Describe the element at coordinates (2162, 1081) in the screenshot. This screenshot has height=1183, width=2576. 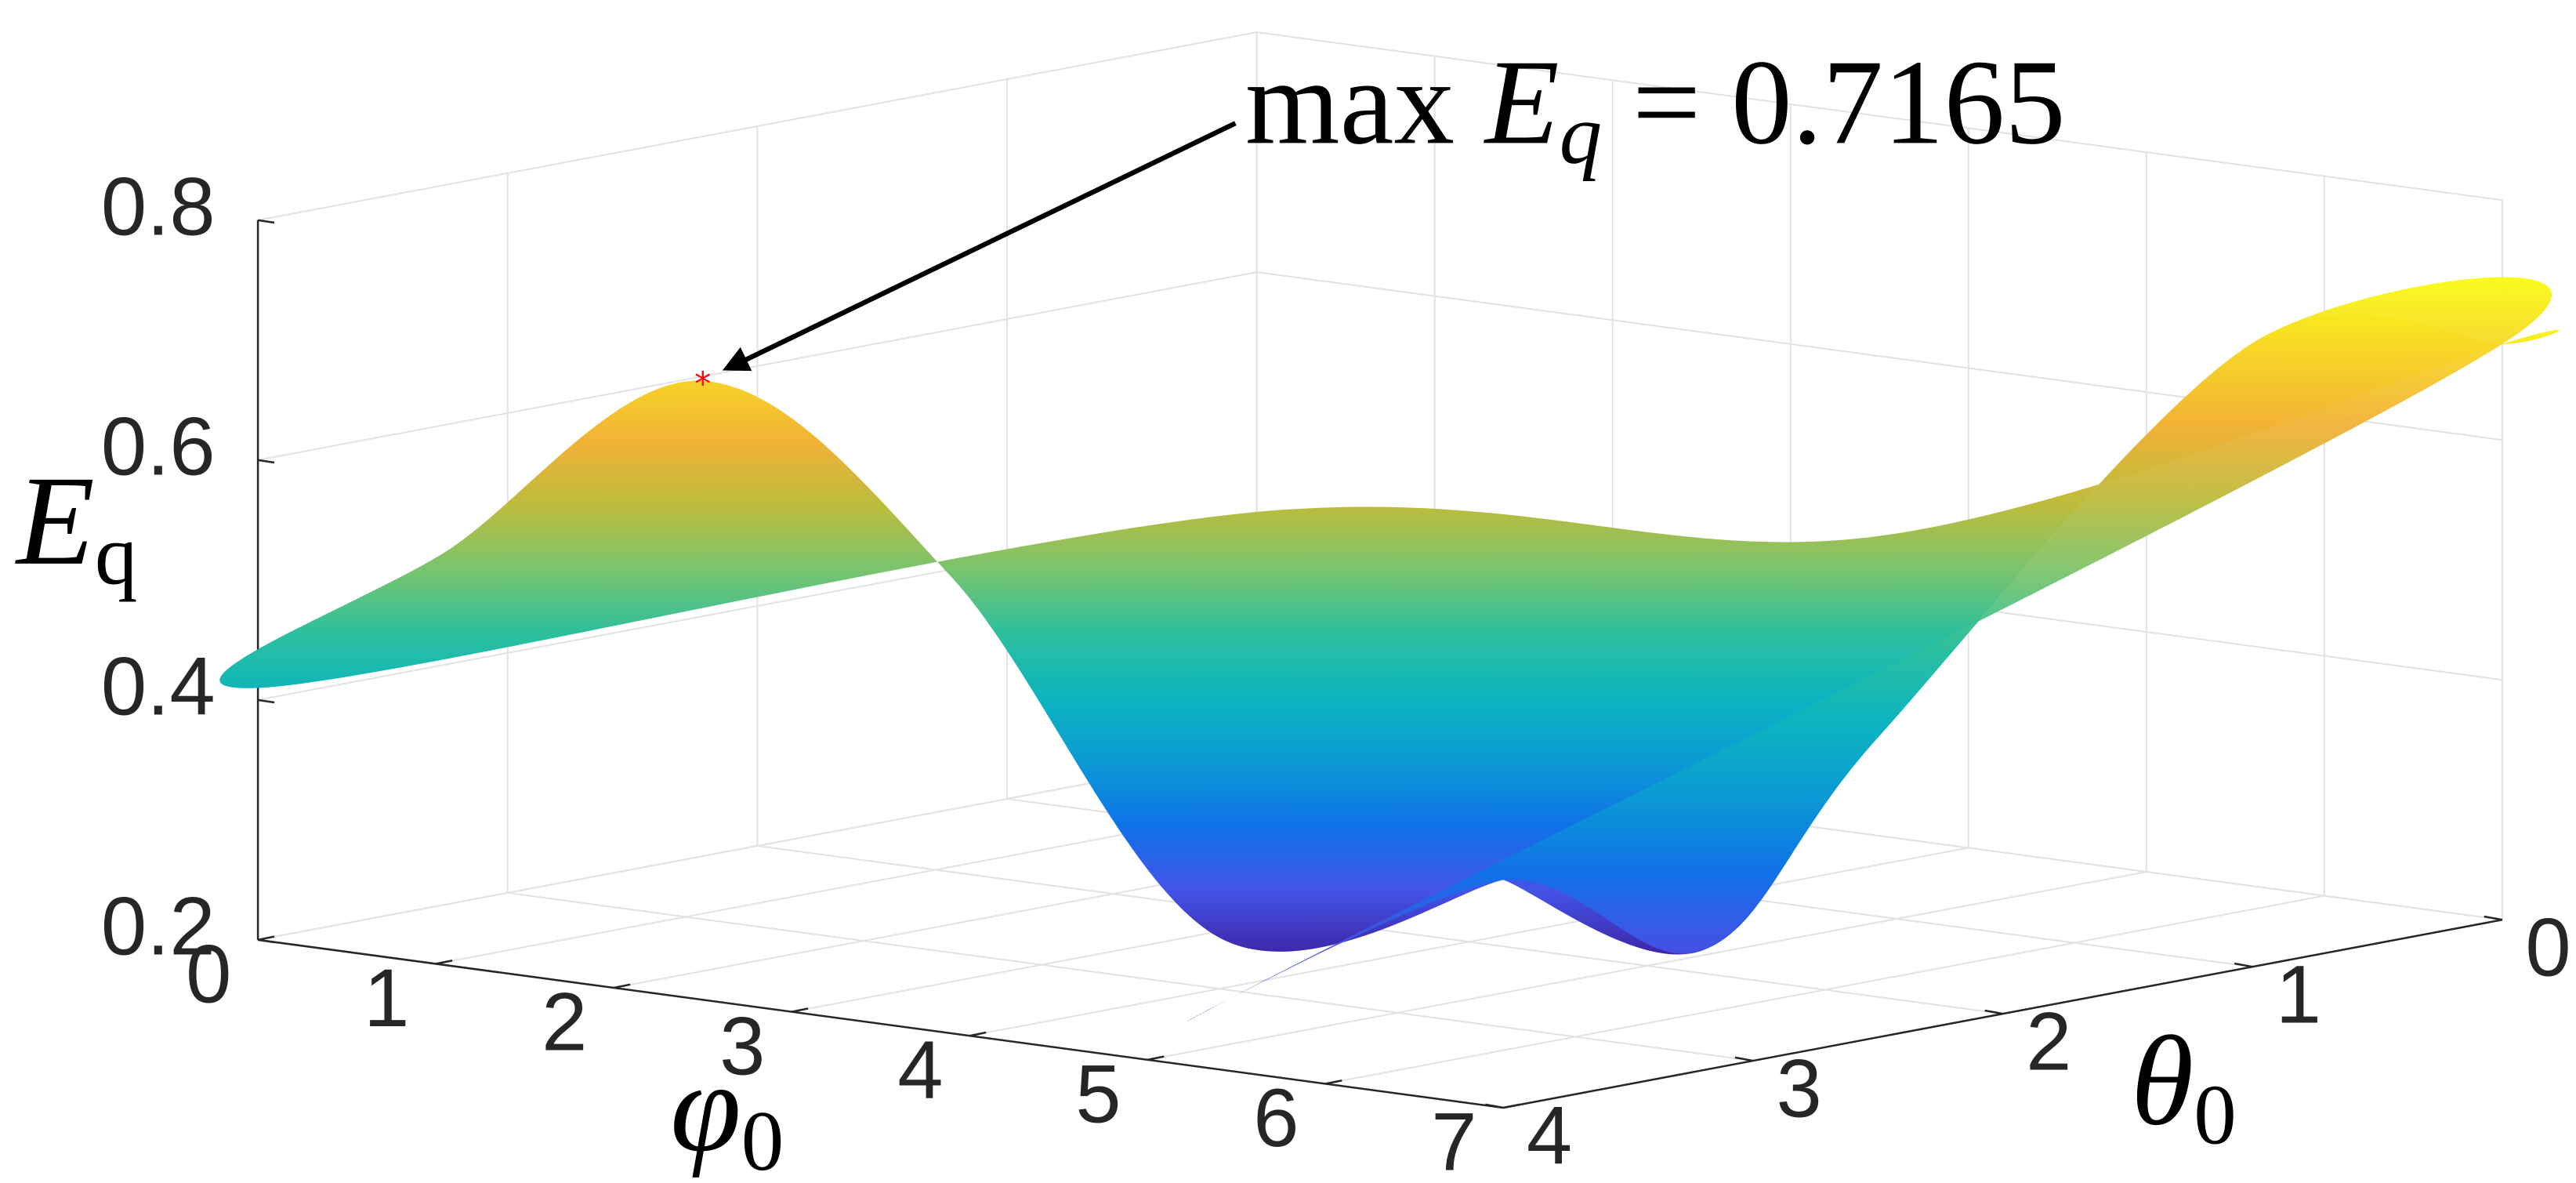
I see `y-label-base: θ` at that location.